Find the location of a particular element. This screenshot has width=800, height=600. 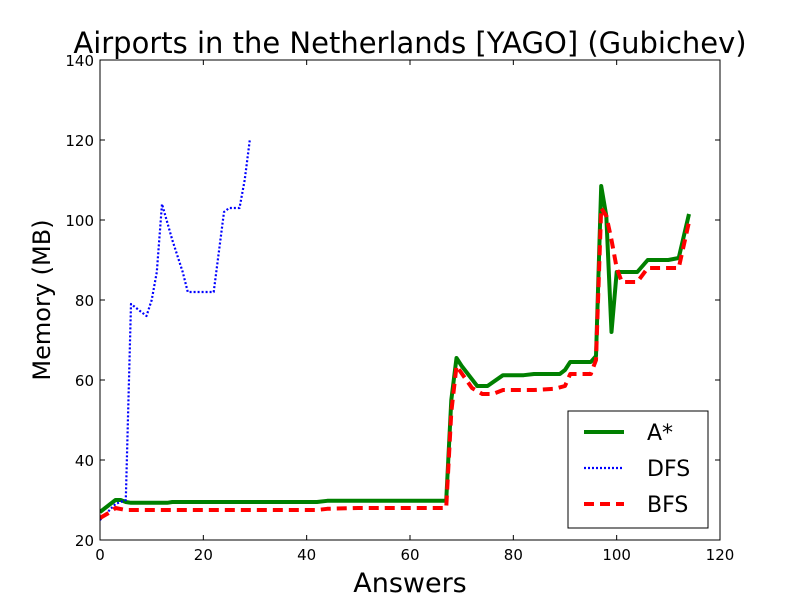

legend-label: BFS is located at coordinates (667, 505).